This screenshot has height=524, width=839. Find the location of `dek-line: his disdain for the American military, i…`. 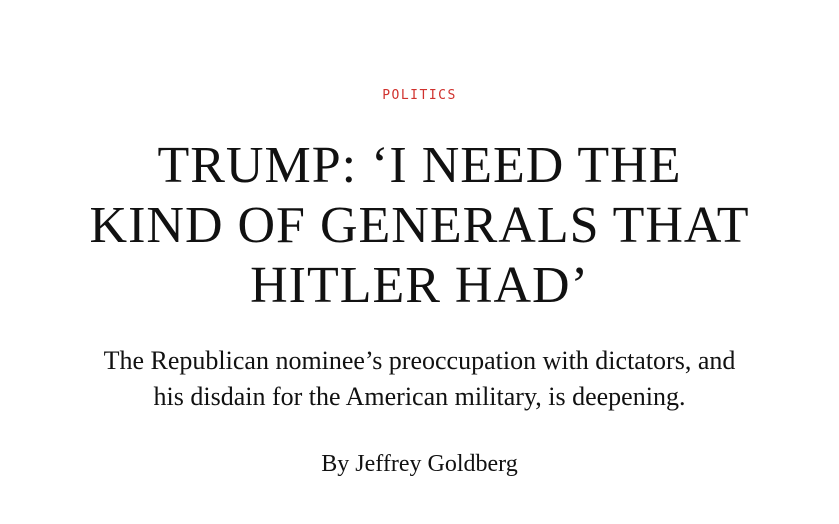

dek-line: his disdain for the American military, i… is located at coordinates (419, 396).